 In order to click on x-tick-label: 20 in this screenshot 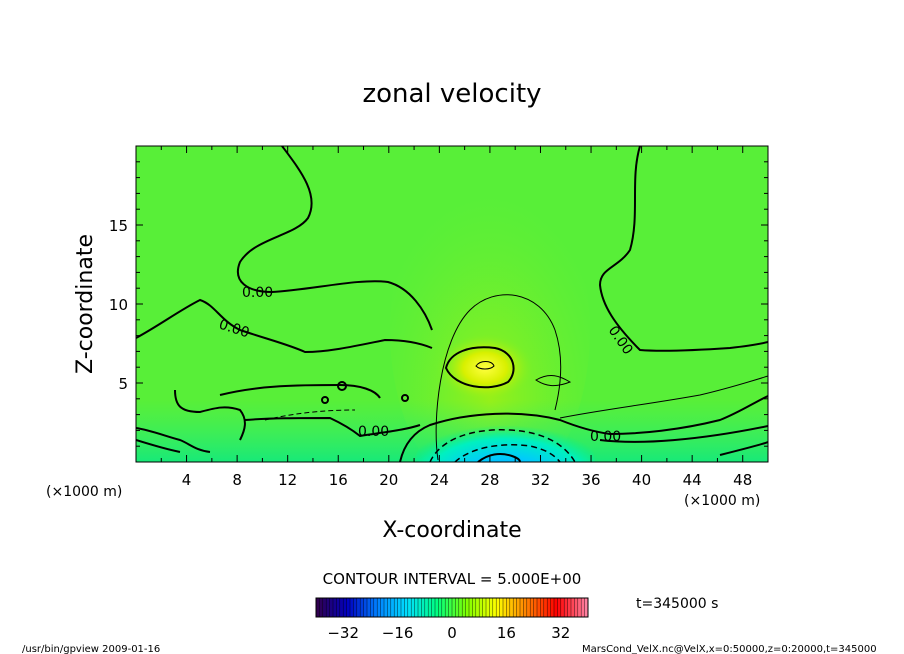, I will do `click(388, 480)`.